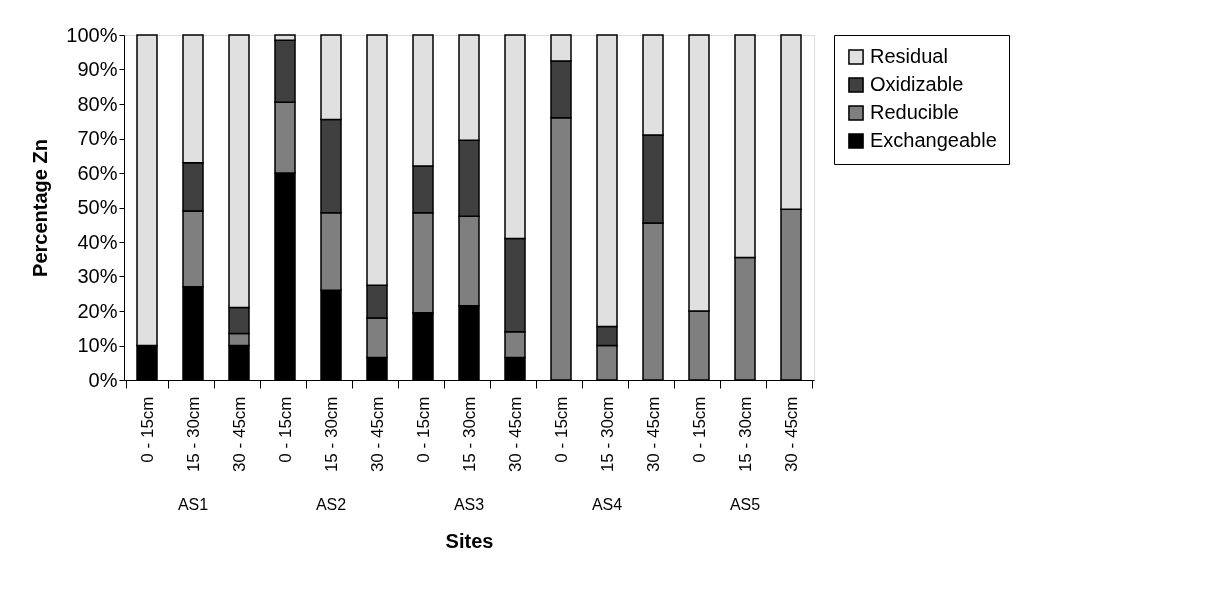  What do you see at coordinates (40, 208) in the screenshot?
I see `y-axis-title: Percentage Zn` at bounding box center [40, 208].